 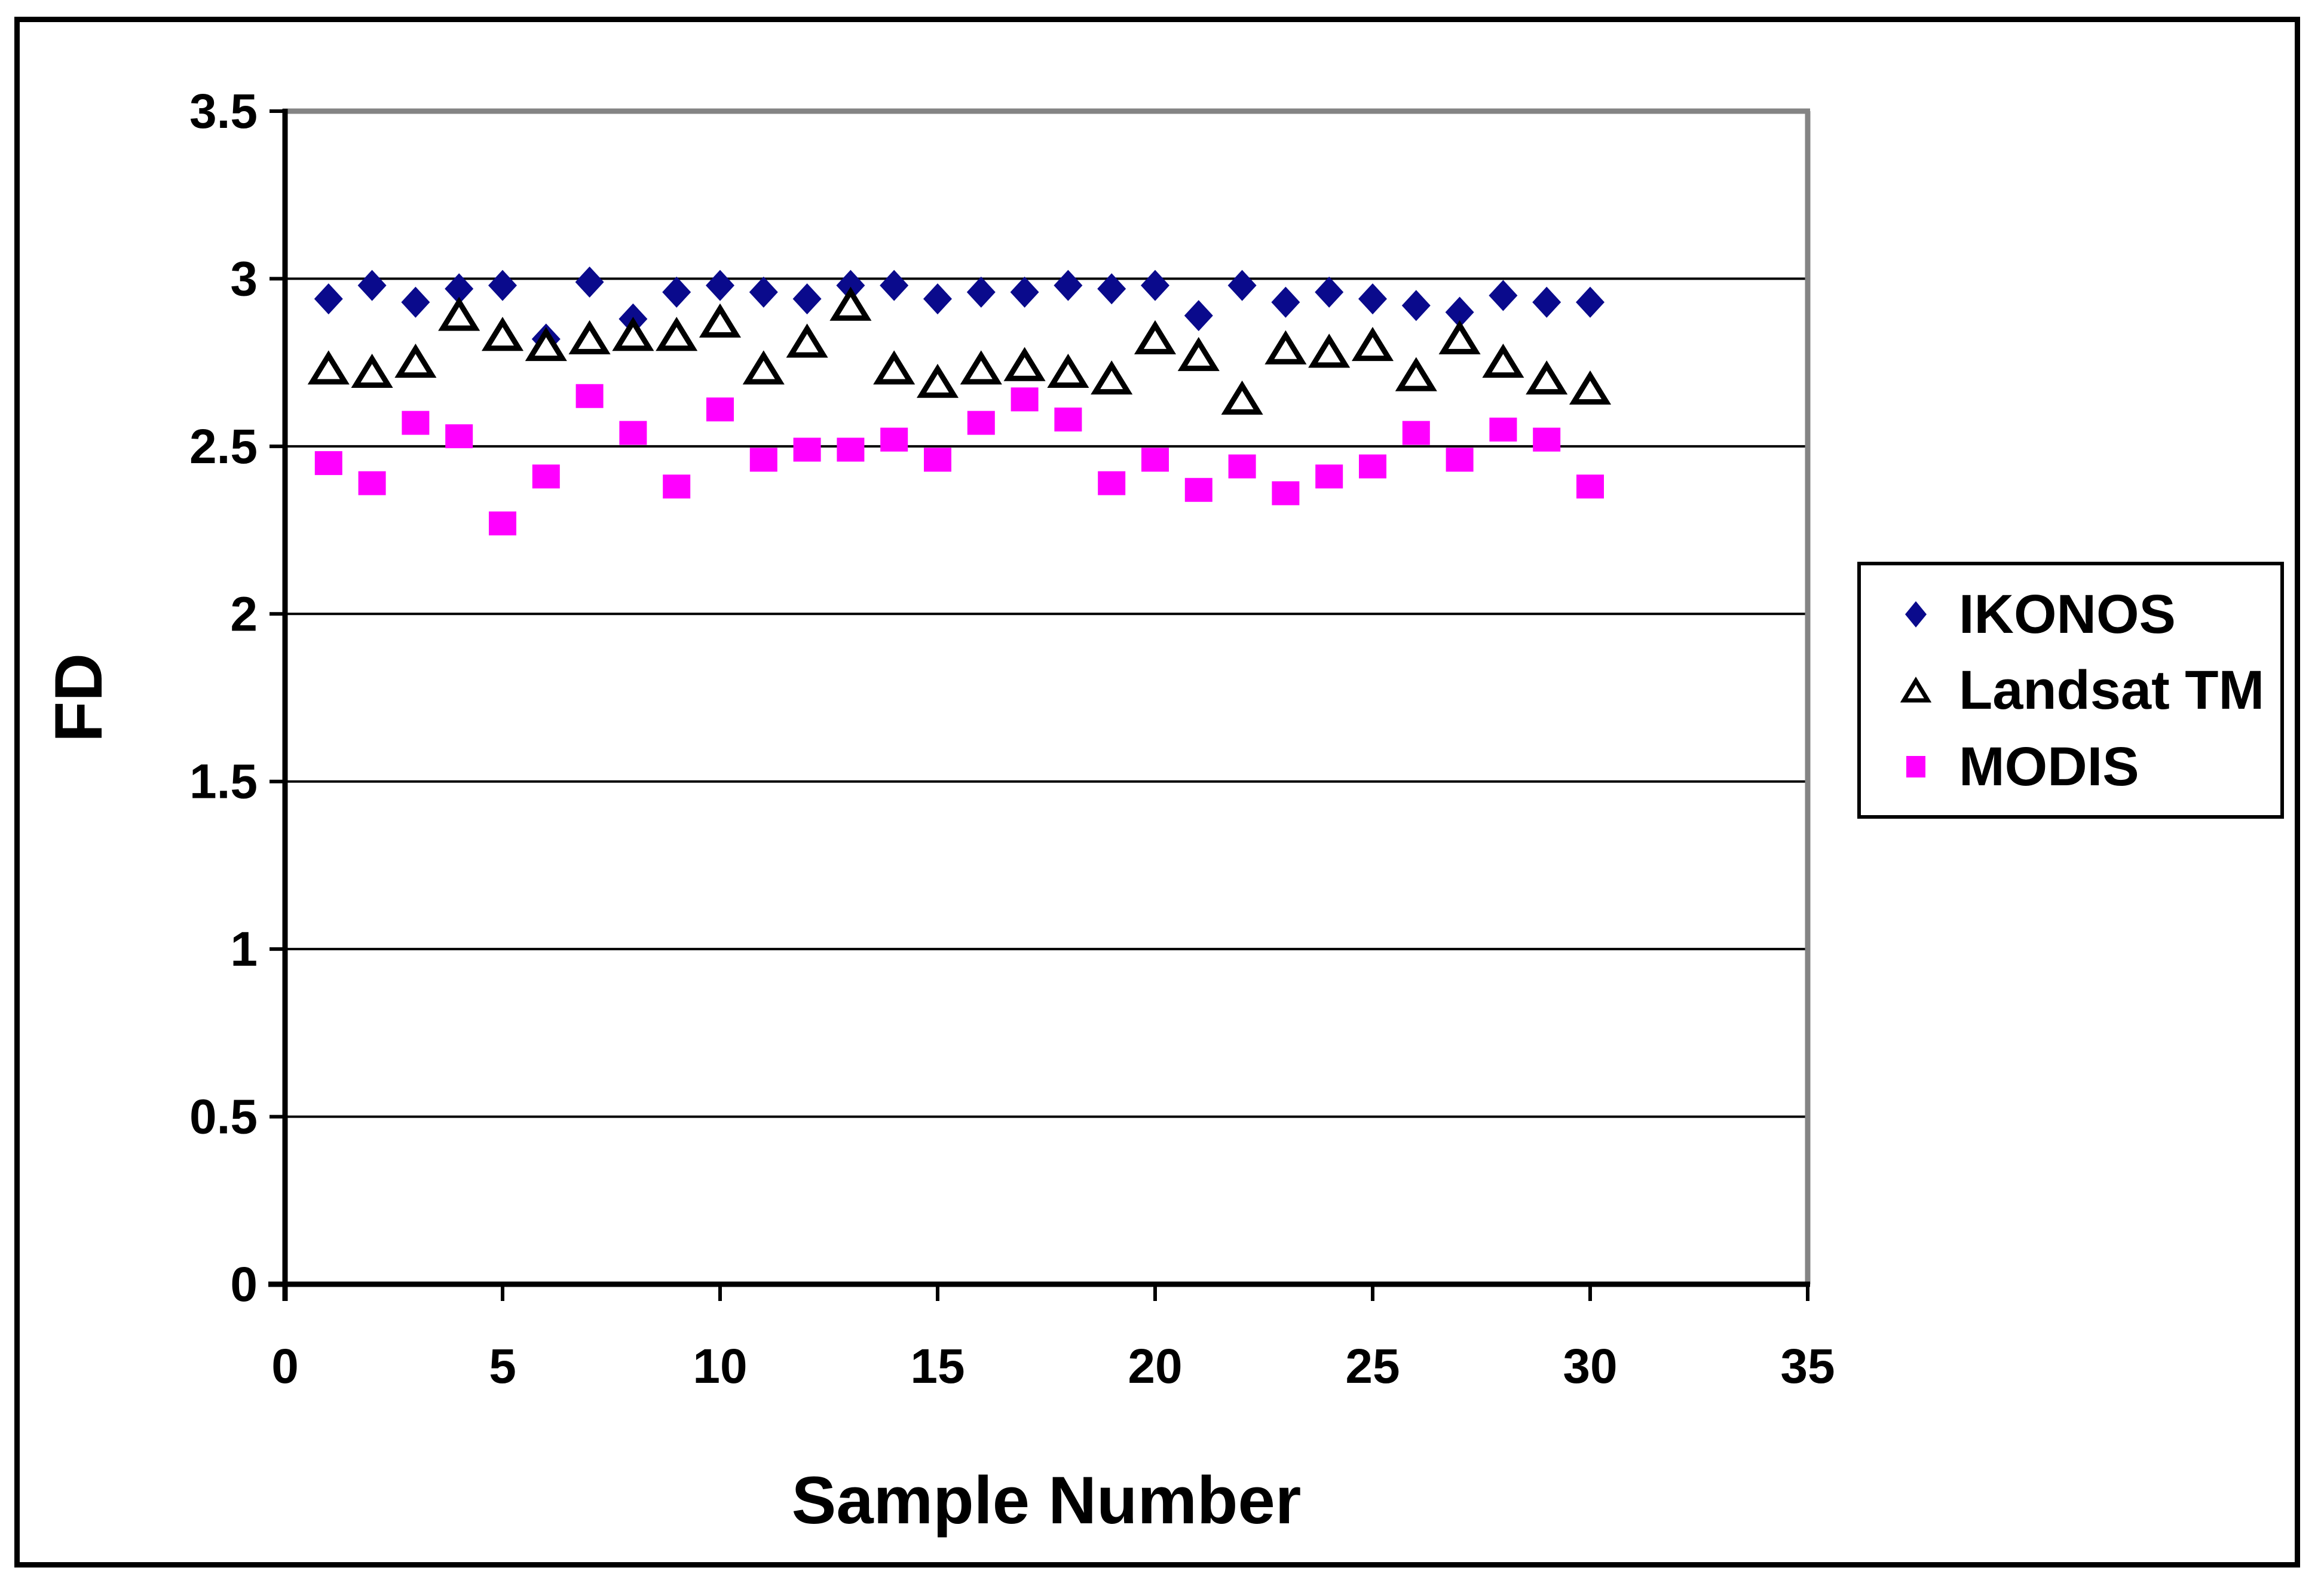 I want to click on y-axis-title: FD, so click(x=78, y=697).